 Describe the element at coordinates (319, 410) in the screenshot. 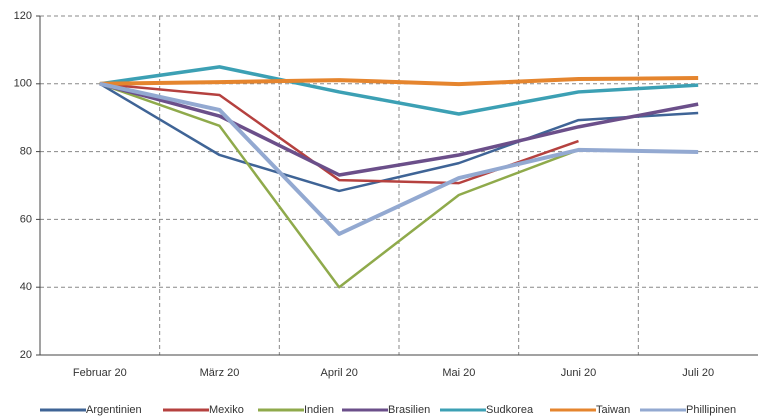

I see `legend-label: Indien` at that location.